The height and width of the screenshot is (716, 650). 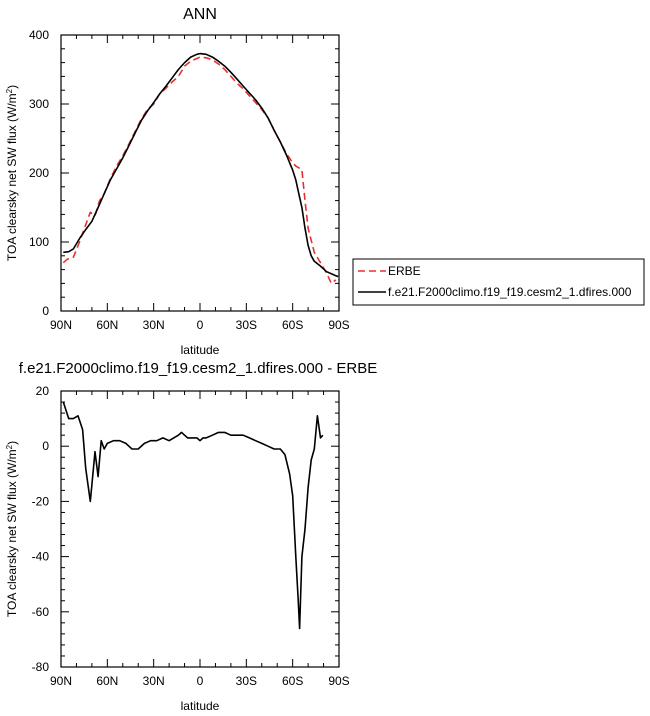 What do you see at coordinates (39, 173) in the screenshot?
I see `y-tick-label: 200` at bounding box center [39, 173].